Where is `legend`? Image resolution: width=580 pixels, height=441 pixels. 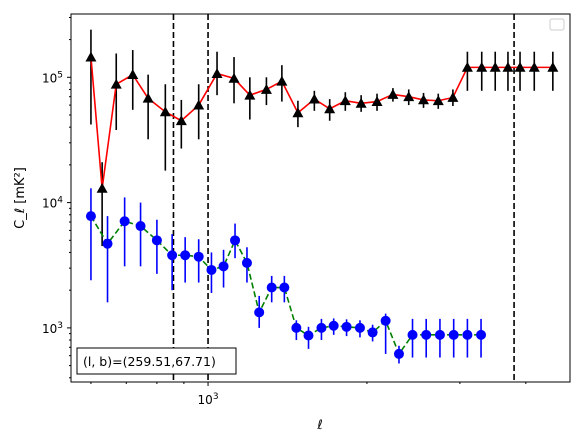
legend is located at coordinates (557, 24).